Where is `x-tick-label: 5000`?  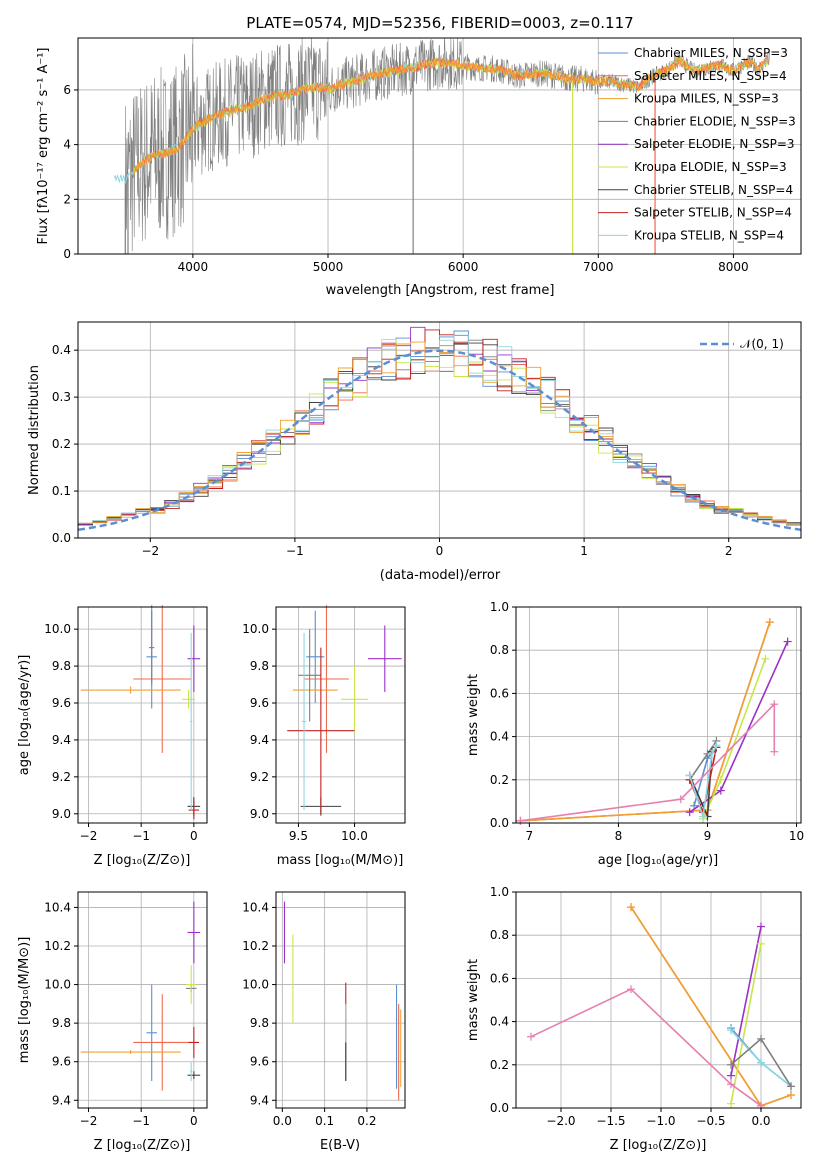
x-tick-label: 5000 is located at coordinates (328, 267).